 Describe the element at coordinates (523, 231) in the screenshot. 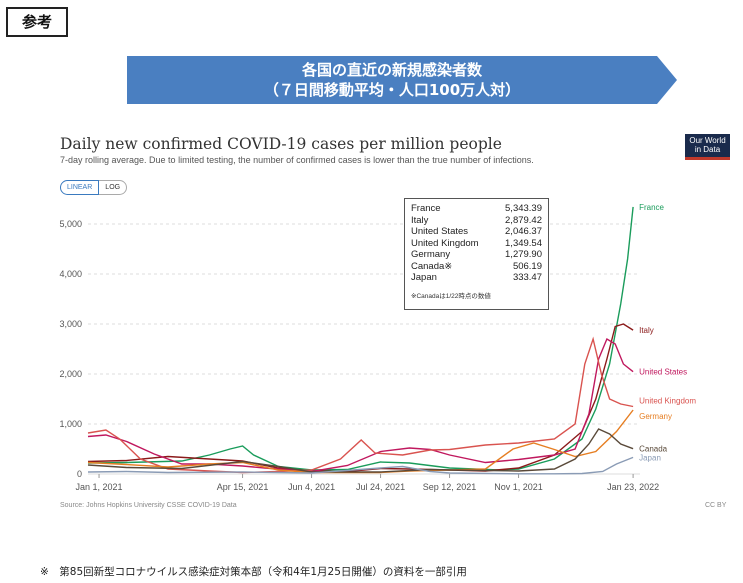

I see `value-row-number: 2,046.37` at that location.